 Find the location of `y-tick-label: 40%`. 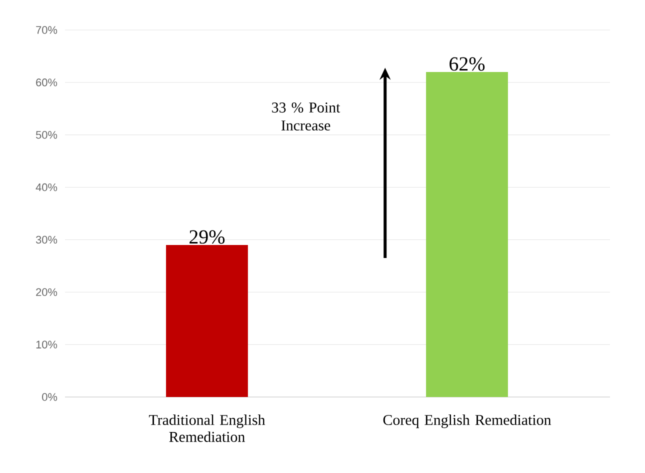

y-tick-label: 40% is located at coordinates (47, 187).